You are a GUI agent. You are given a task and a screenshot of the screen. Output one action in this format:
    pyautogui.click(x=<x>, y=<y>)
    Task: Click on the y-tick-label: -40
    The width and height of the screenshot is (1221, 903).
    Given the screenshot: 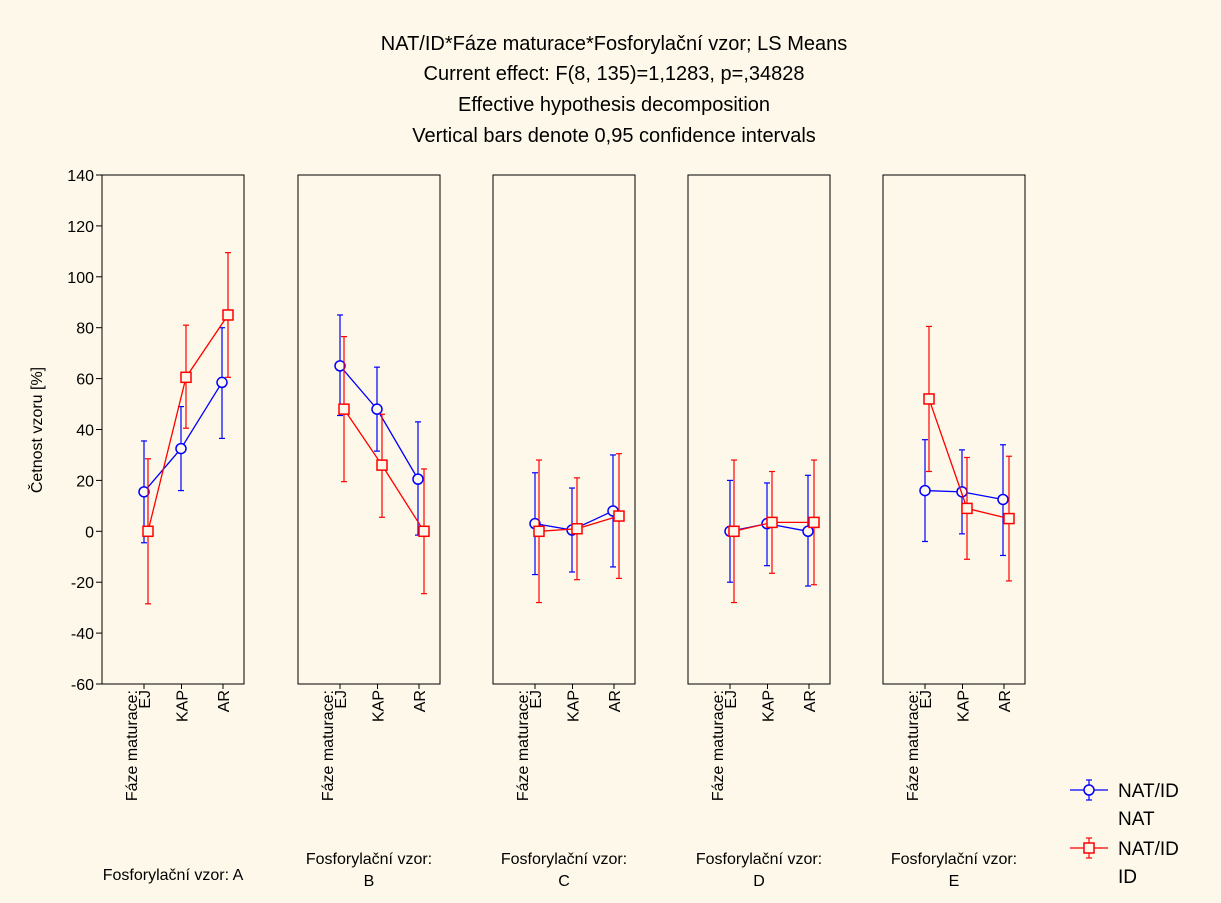 What is the action you would take?
    pyautogui.click(x=82, y=634)
    